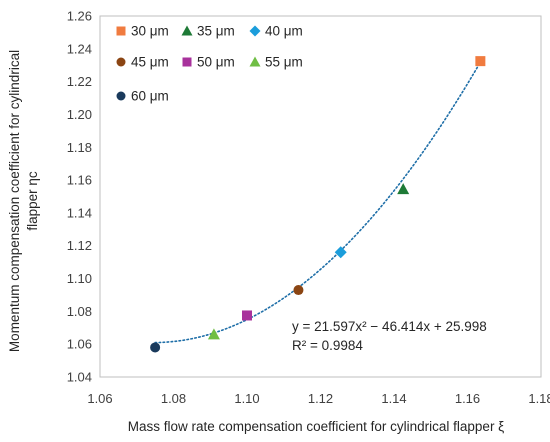 The width and height of the screenshot is (550, 442). What do you see at coordinates (79, 48) in the screenshot?
I see `y-tick-label: 1.24` at bounding box center [79, 48].